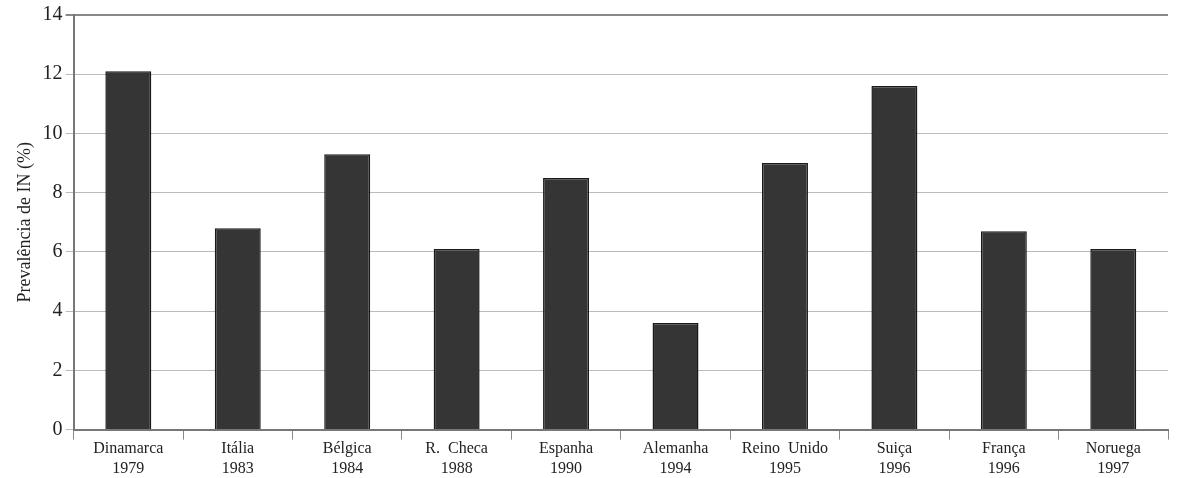 Image resolution: width=1180 pixels, height=478 pixels. I want to click on x-tick-label: Reino Unido 1995, so click(785, 457).